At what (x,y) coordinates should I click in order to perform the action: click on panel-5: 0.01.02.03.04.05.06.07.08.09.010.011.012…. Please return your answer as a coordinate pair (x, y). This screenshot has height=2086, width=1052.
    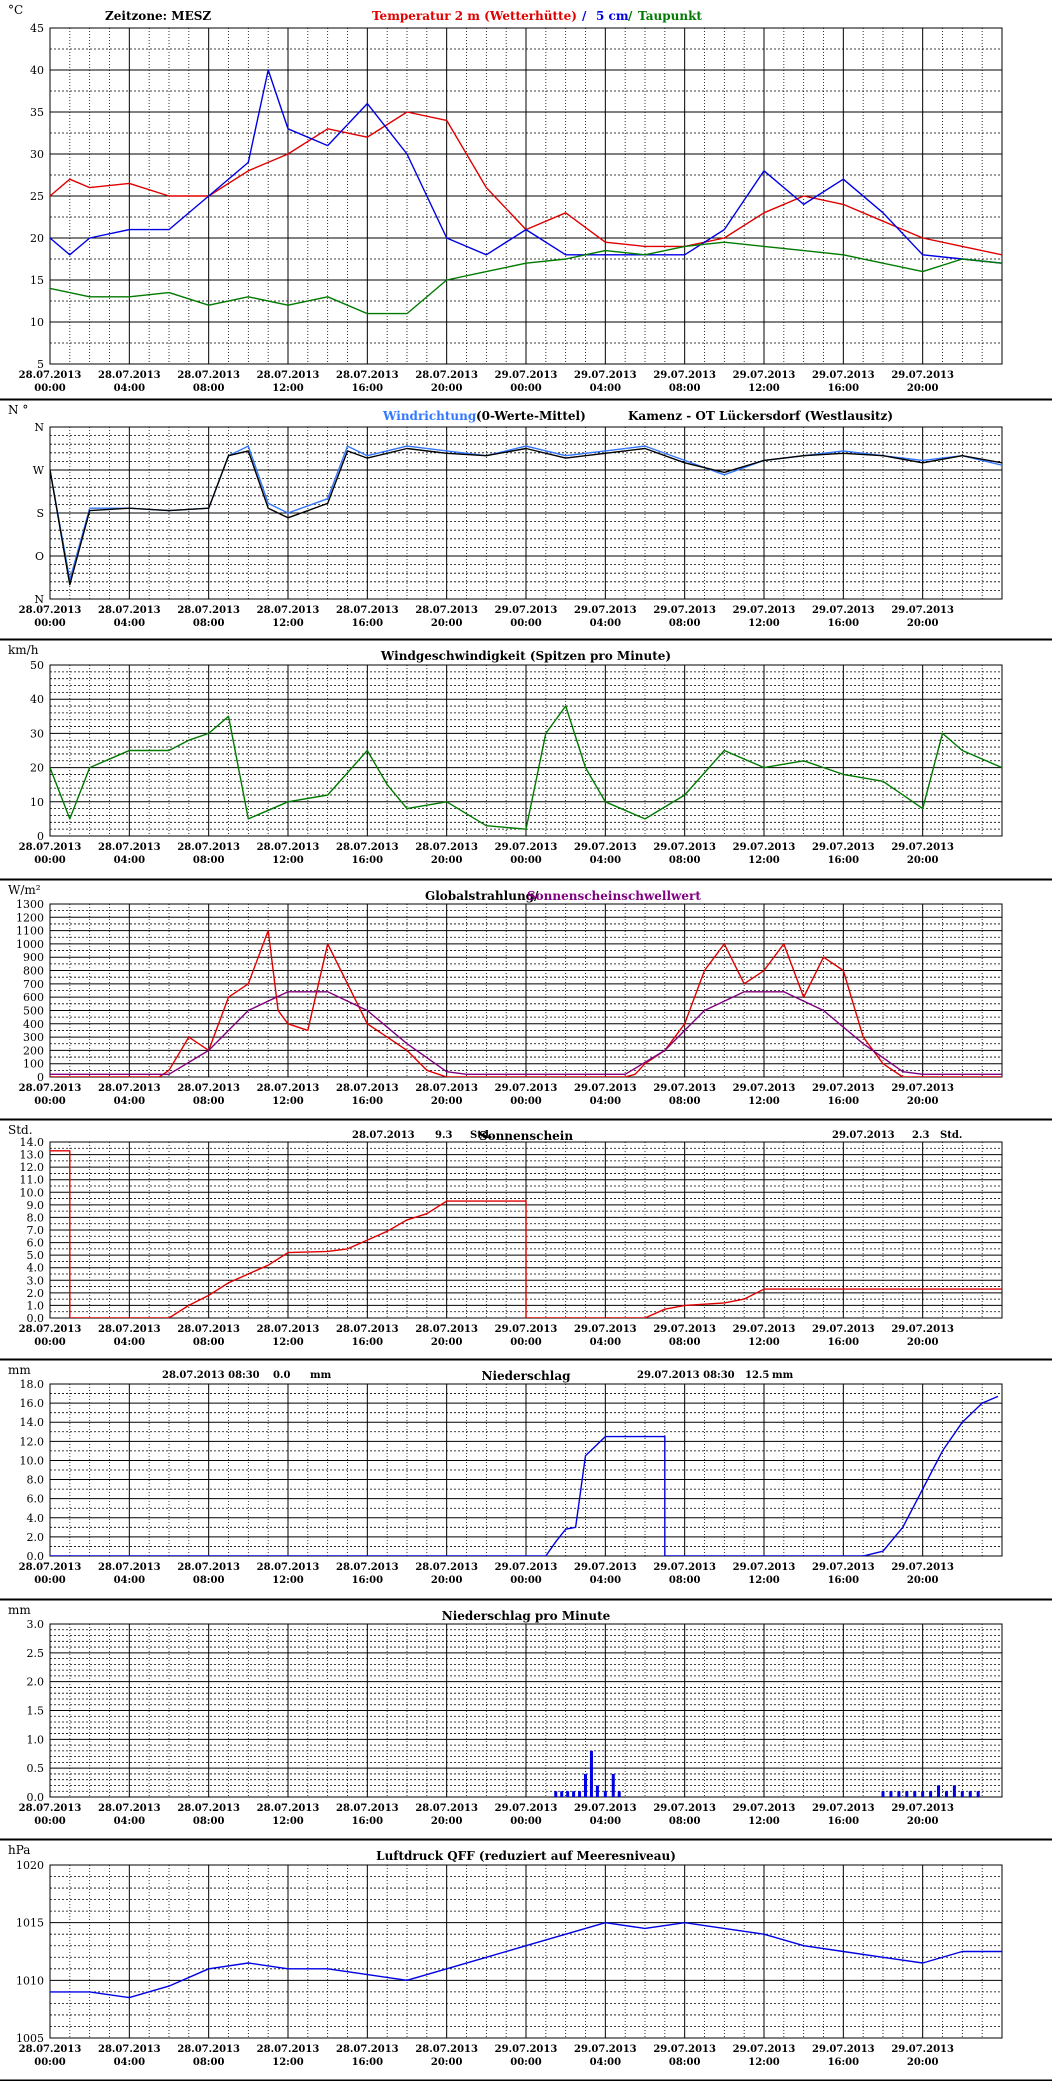
    Looking at the image, I should click on (526, 1242).